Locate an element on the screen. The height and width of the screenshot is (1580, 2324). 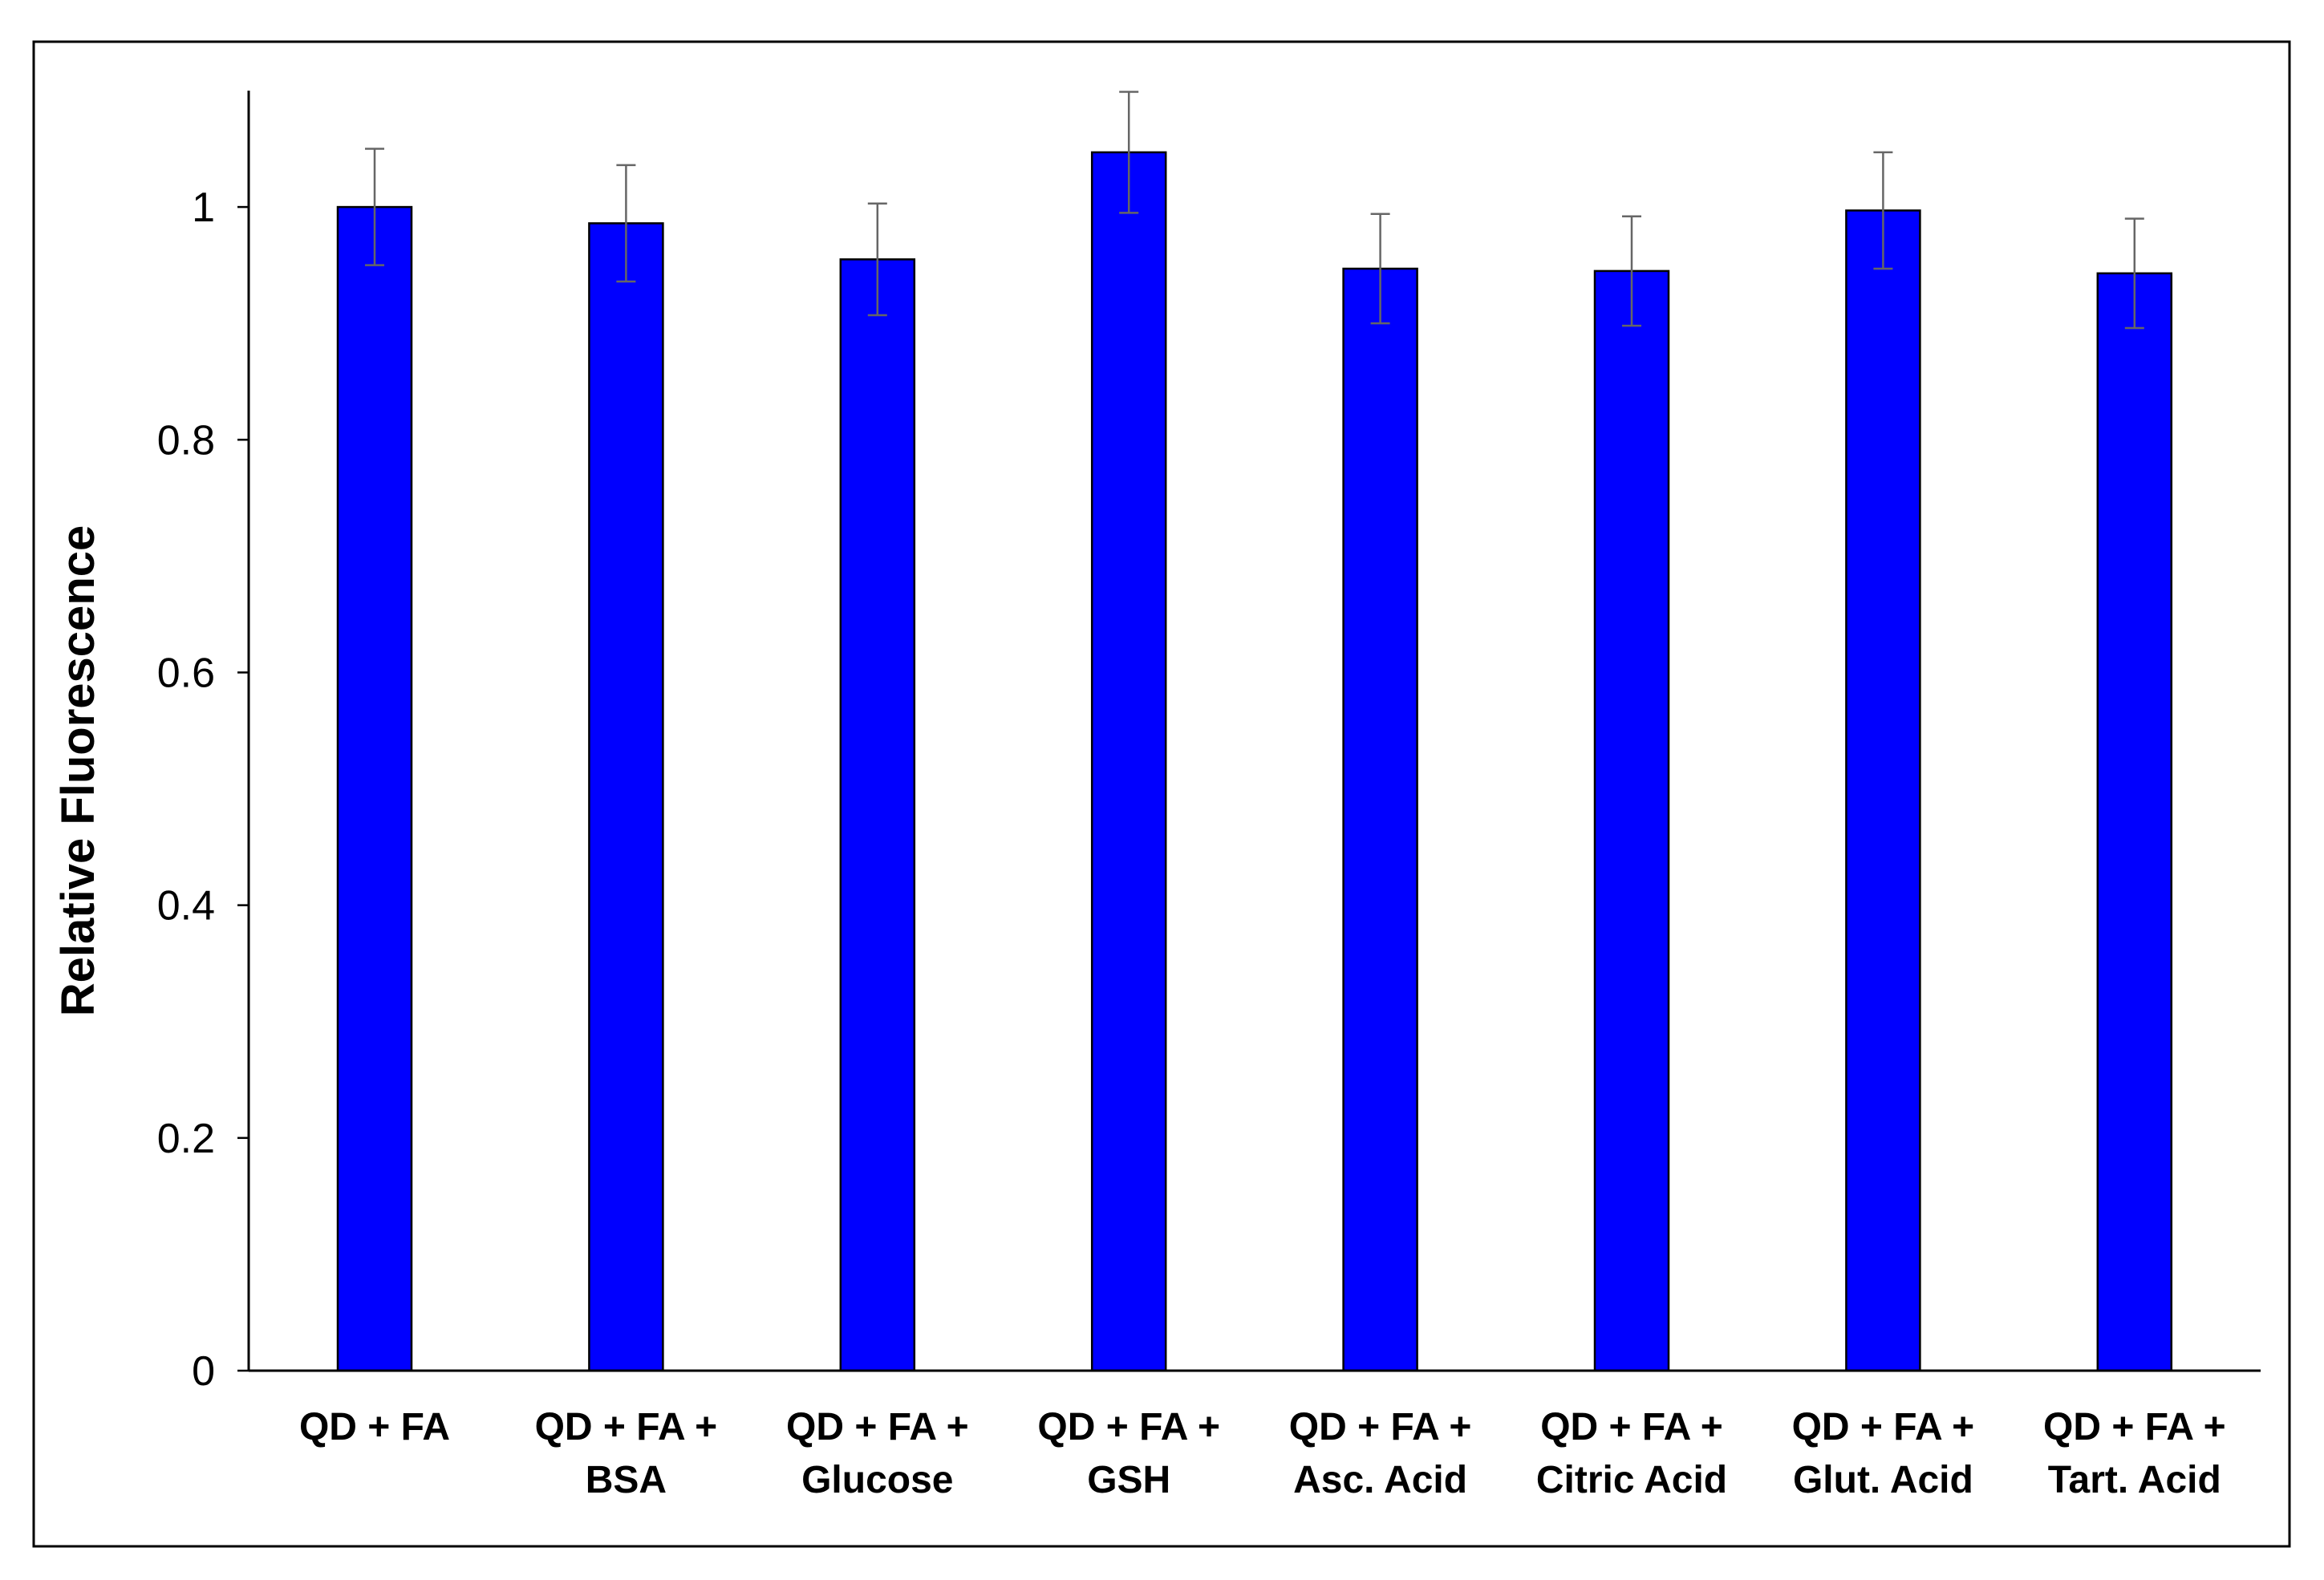
x-tick-label-line: Glut. Acid is located at coordinates (1883, 1480).